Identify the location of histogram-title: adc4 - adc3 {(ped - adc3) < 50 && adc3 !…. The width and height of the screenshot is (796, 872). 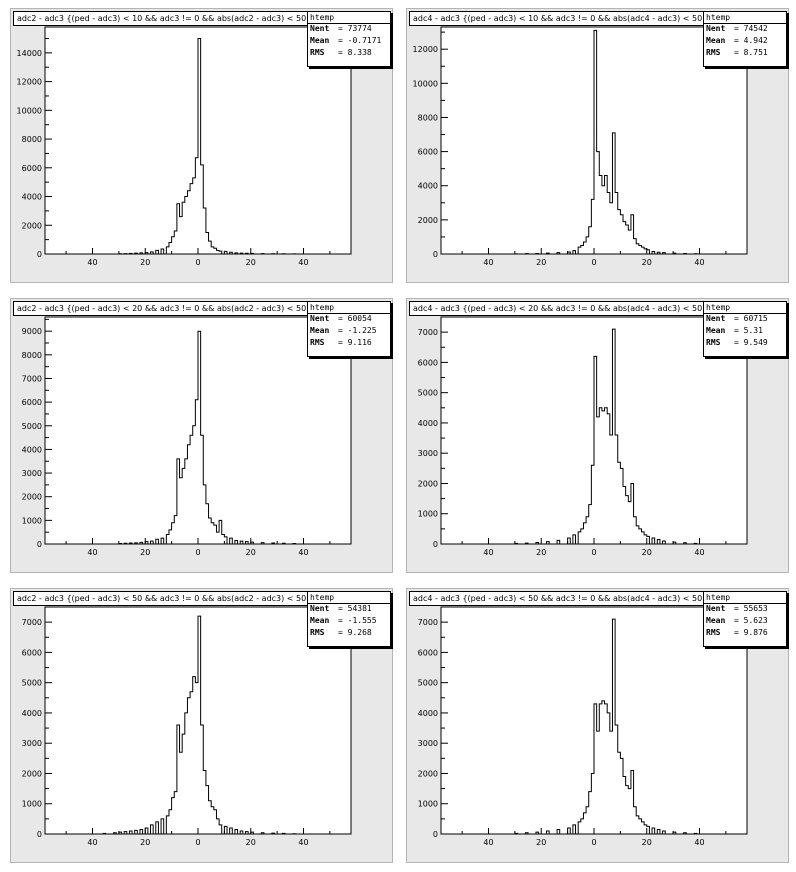
(560, 598).